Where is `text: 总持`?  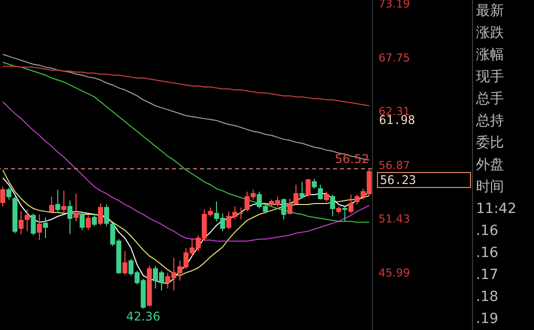 text: 总持 is located at coordinates (490, 121).